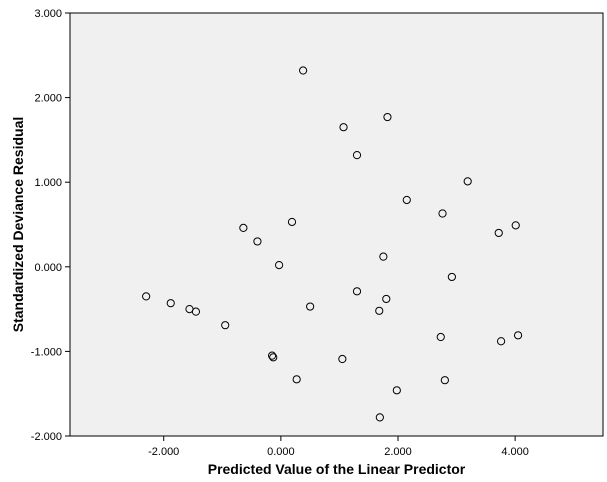  What do you see at coordinates (398, 452) in the screenshot?
I see `x-tick-label: 2.000` at bounding box center [398, 452].